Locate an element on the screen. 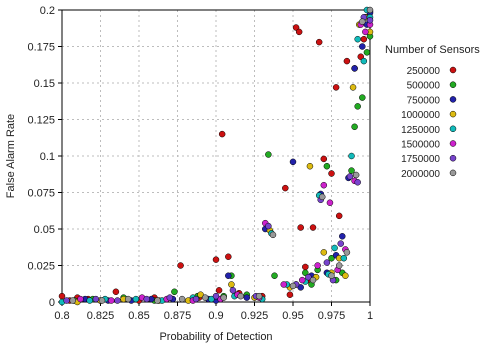 The height and width of the screenshot is (350, 483). x-axis-label: Probability of Detection is located at coordinates (215, 337).